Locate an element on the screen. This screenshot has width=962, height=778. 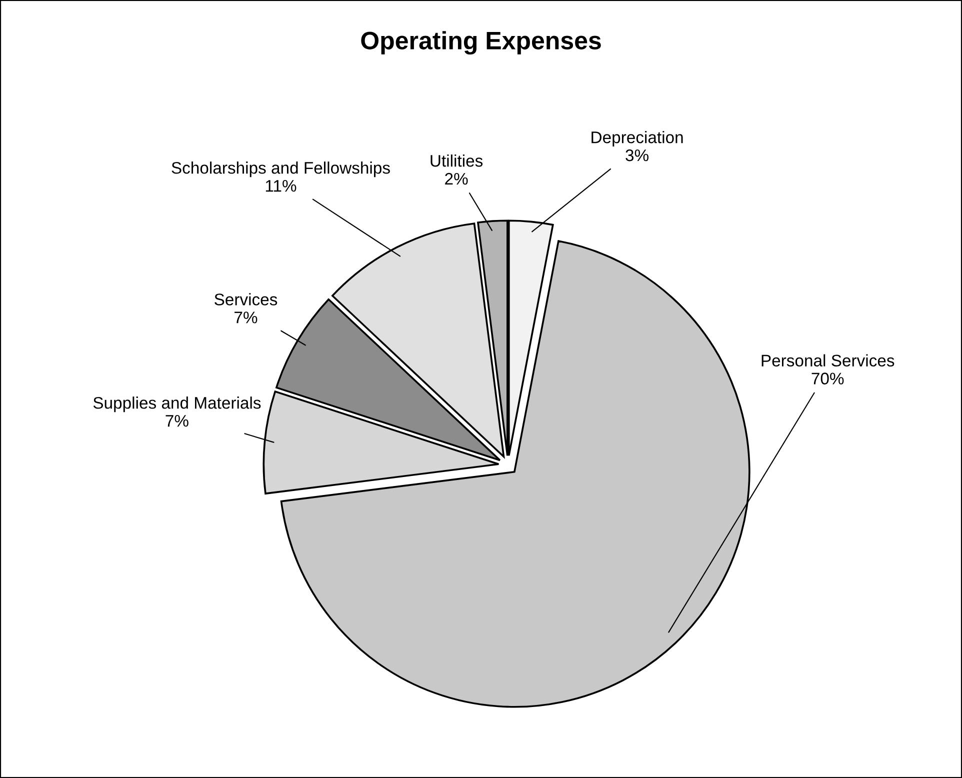
slice-label: Scholarships and Fellowships is located at coordinates (281, 170).